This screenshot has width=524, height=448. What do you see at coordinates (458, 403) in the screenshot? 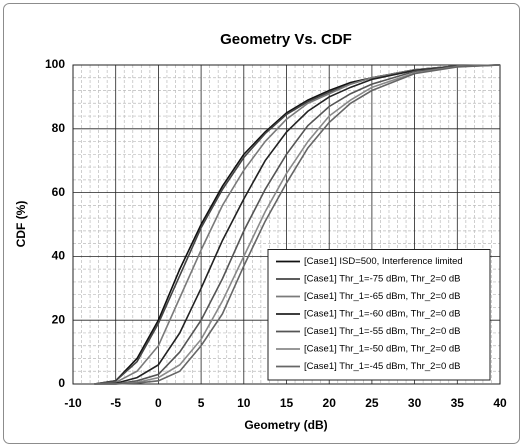
I see `x-tick-label: 35` at bounding box center [458, 403].